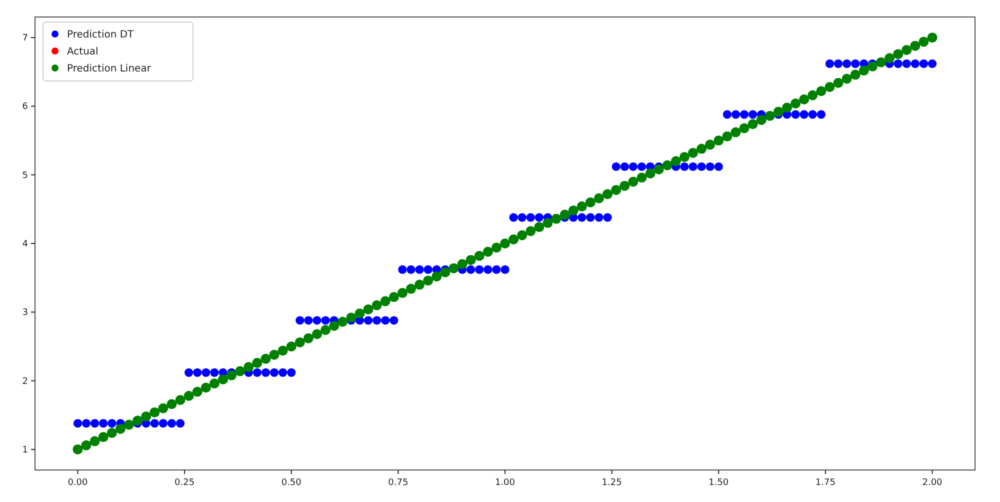 This screenshot has width=1000, height=502. I want to click on y-tick-label: 5, so click(25, 175).